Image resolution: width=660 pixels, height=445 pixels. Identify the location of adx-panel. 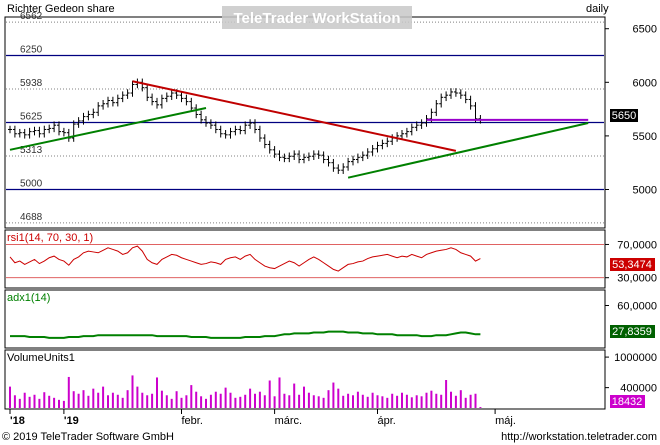
(305, 319).